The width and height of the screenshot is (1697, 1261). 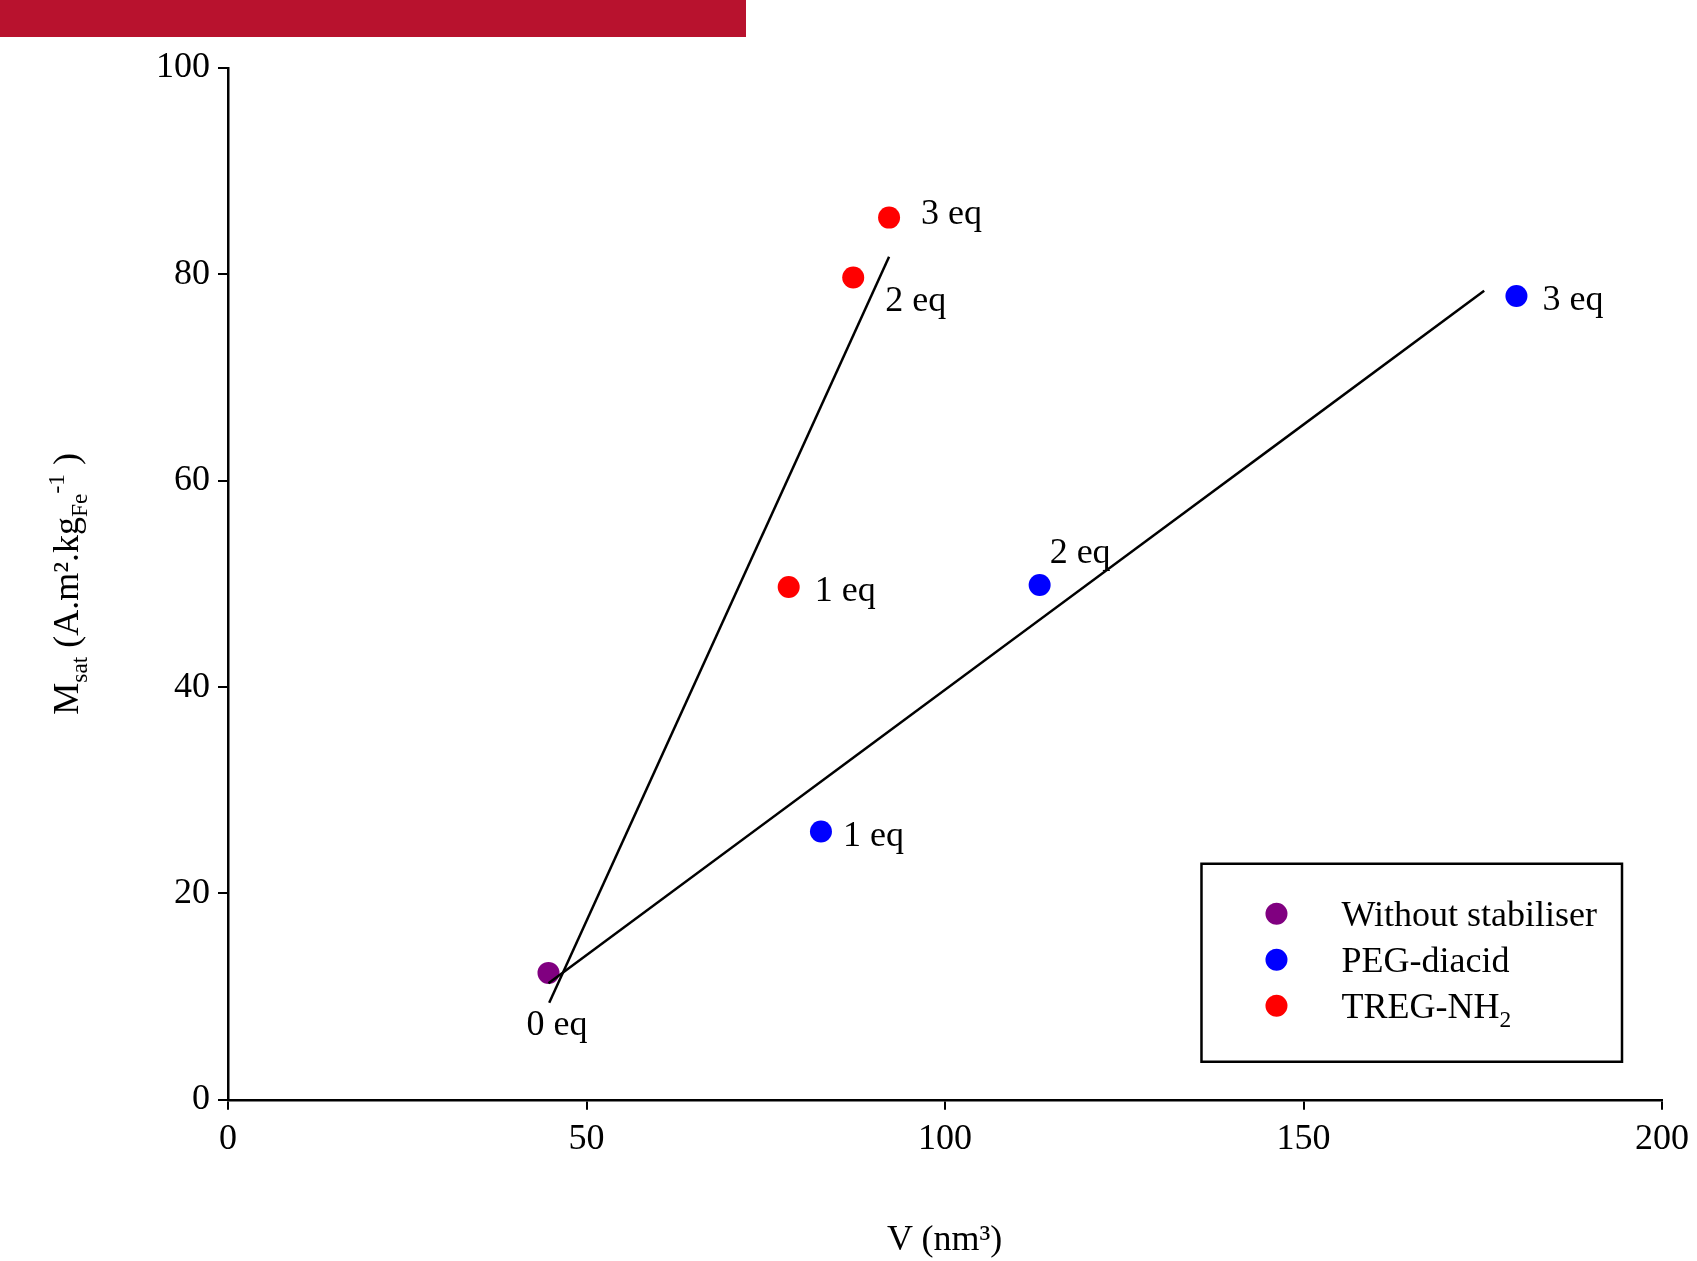 What do you see at coordinates (1425, 959) in the screenshot?
I see `legend-label: PEG-diacid` at bounding box center [1425, 959].